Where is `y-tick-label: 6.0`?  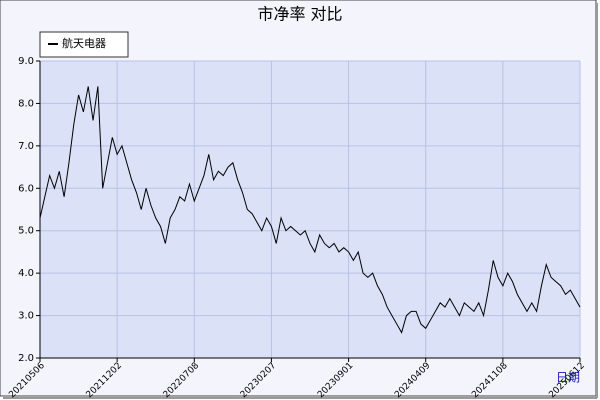
y-tick-label: 6.0 is located at coordinates (26, 188).